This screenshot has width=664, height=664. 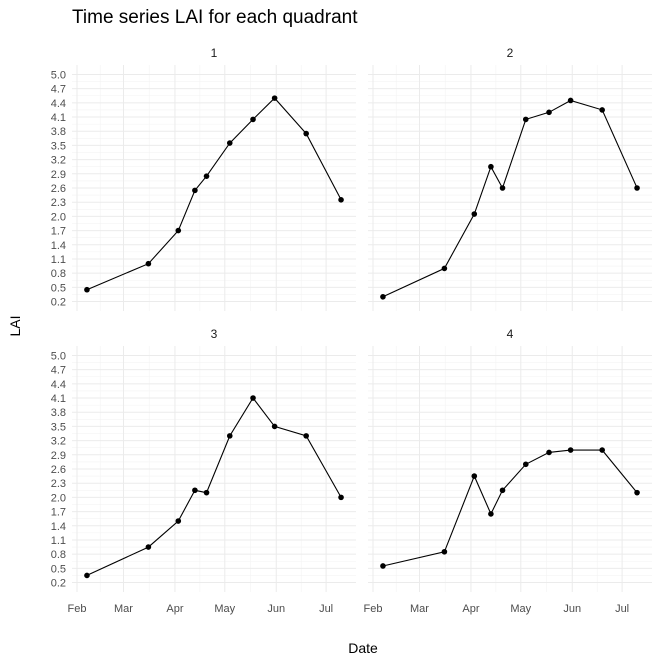 What do you see at coordinates (214, 53) in the screenshot?
I see `facet-label: 1` at bounding box center [214, 53].